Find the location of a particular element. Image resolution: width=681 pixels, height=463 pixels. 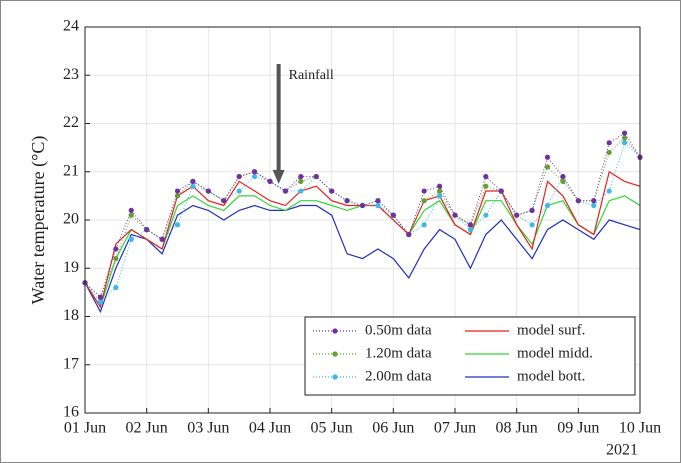

annotation-text: Rainfall is located at coordinates (311, 75).